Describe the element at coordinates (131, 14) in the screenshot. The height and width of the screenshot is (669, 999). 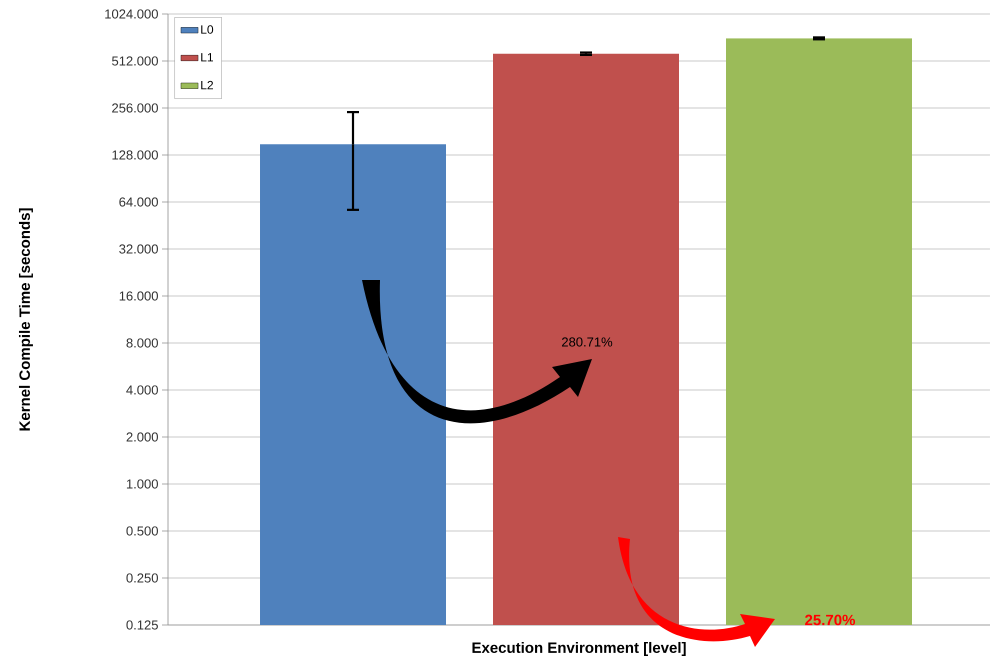
I see `y-tick-label: 1024.000` at that location.